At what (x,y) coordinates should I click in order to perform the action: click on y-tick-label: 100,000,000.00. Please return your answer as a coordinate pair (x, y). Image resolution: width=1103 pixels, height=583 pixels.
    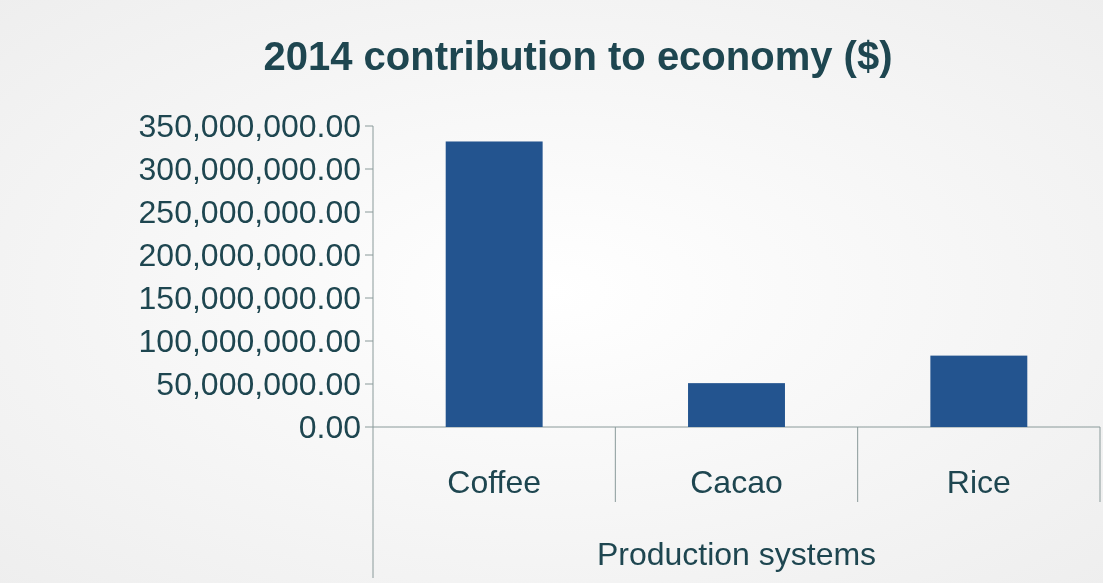
    Looking at the image, I should click on (249, 341).